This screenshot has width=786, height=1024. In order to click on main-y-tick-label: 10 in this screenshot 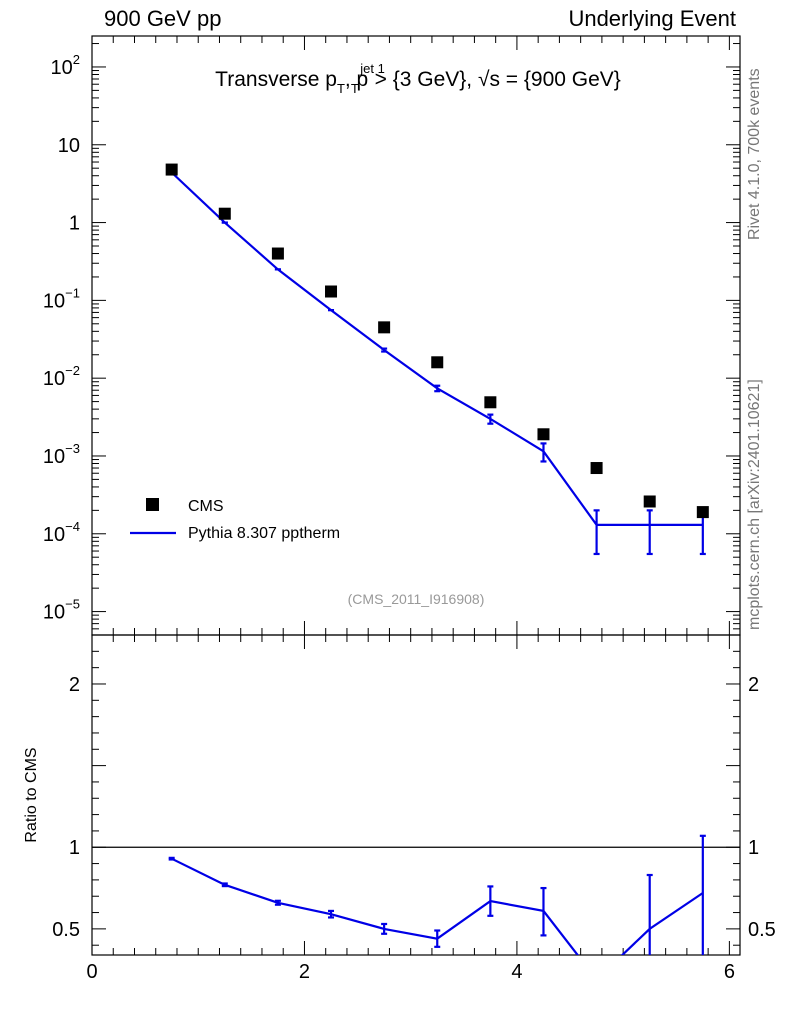, I will do `click(69, 146)`.